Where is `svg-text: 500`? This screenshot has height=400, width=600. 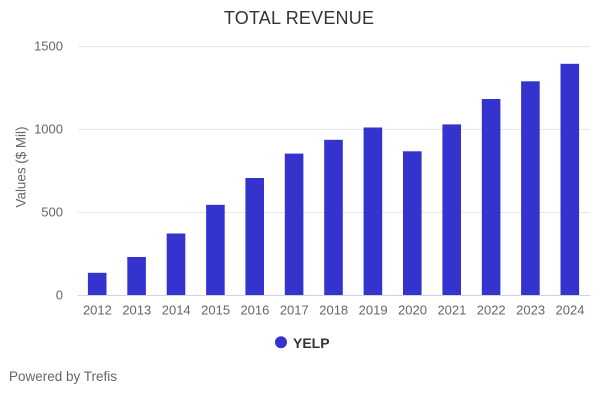
svg-text: 500 is located at coordinates (52, 212).